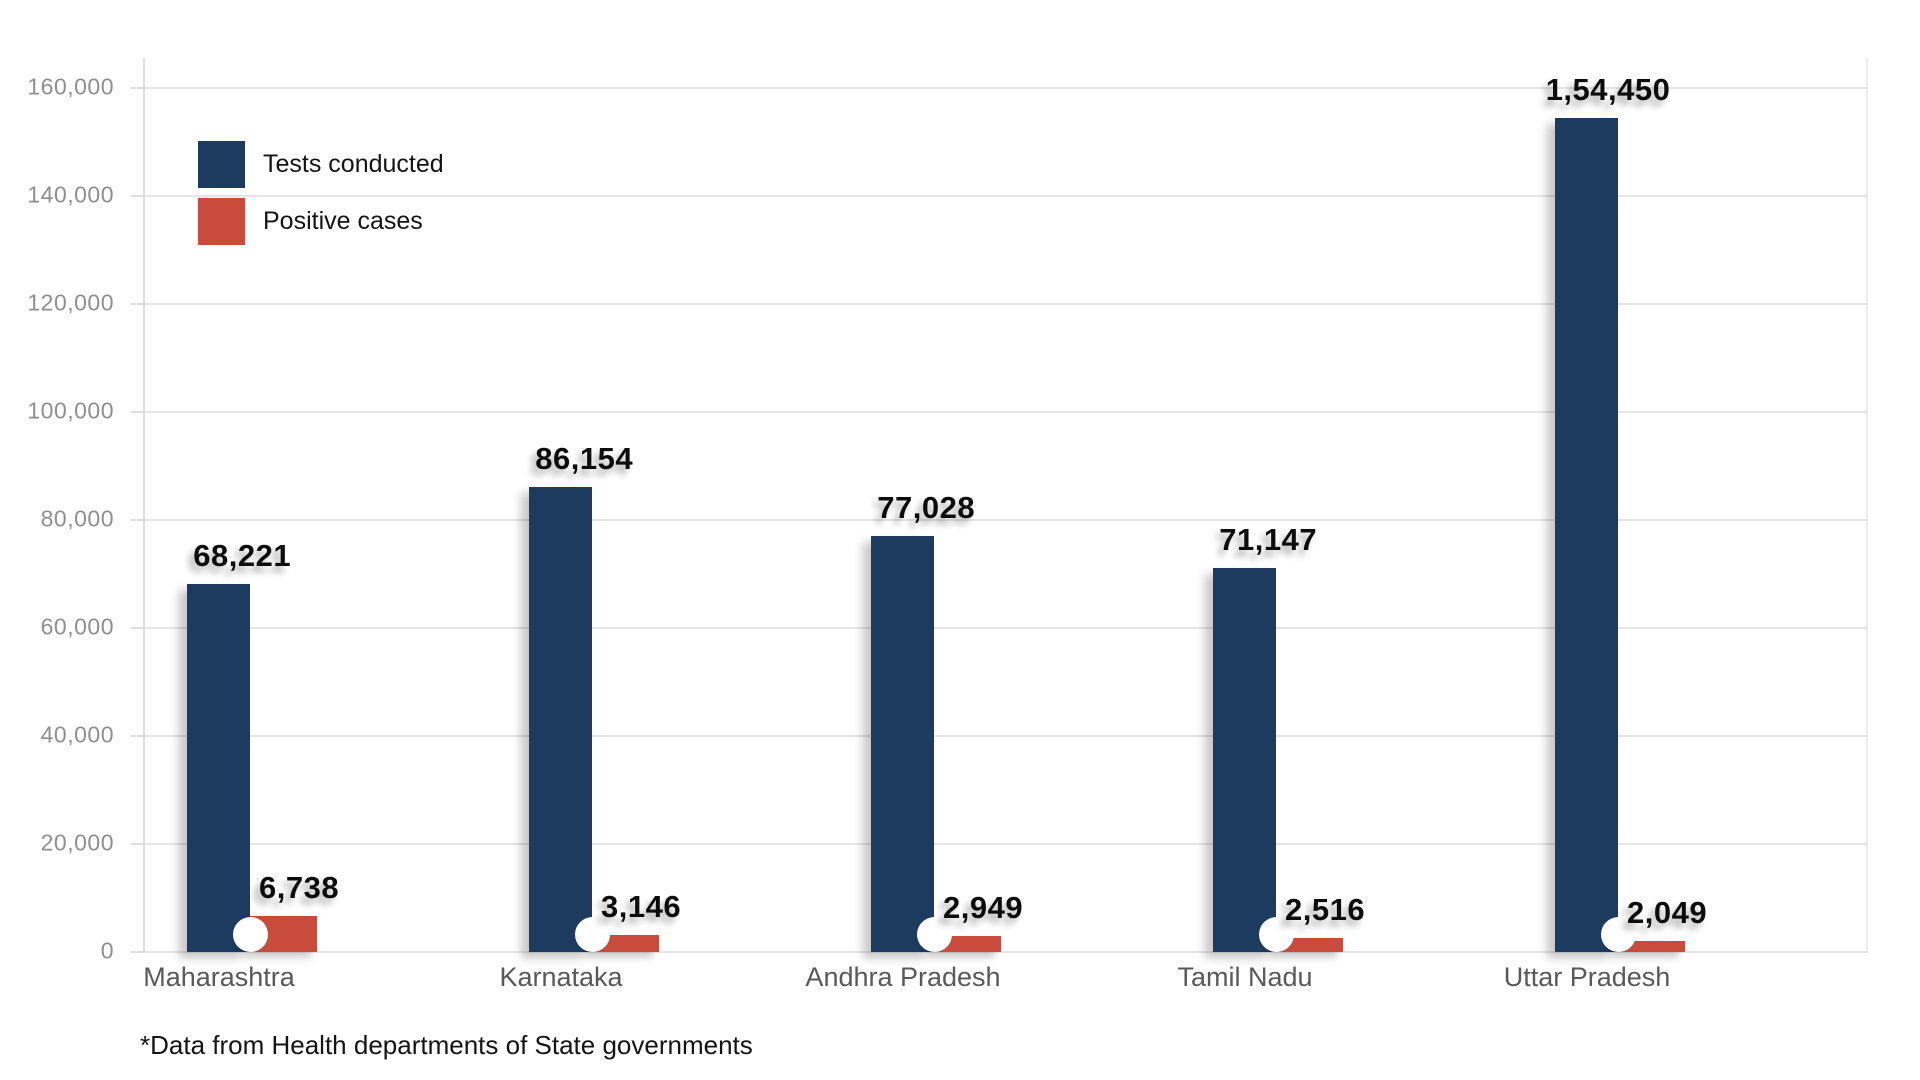 The image size is (1920, 1080). I want to click on junction-dot-karnataka, so click(592, 934).